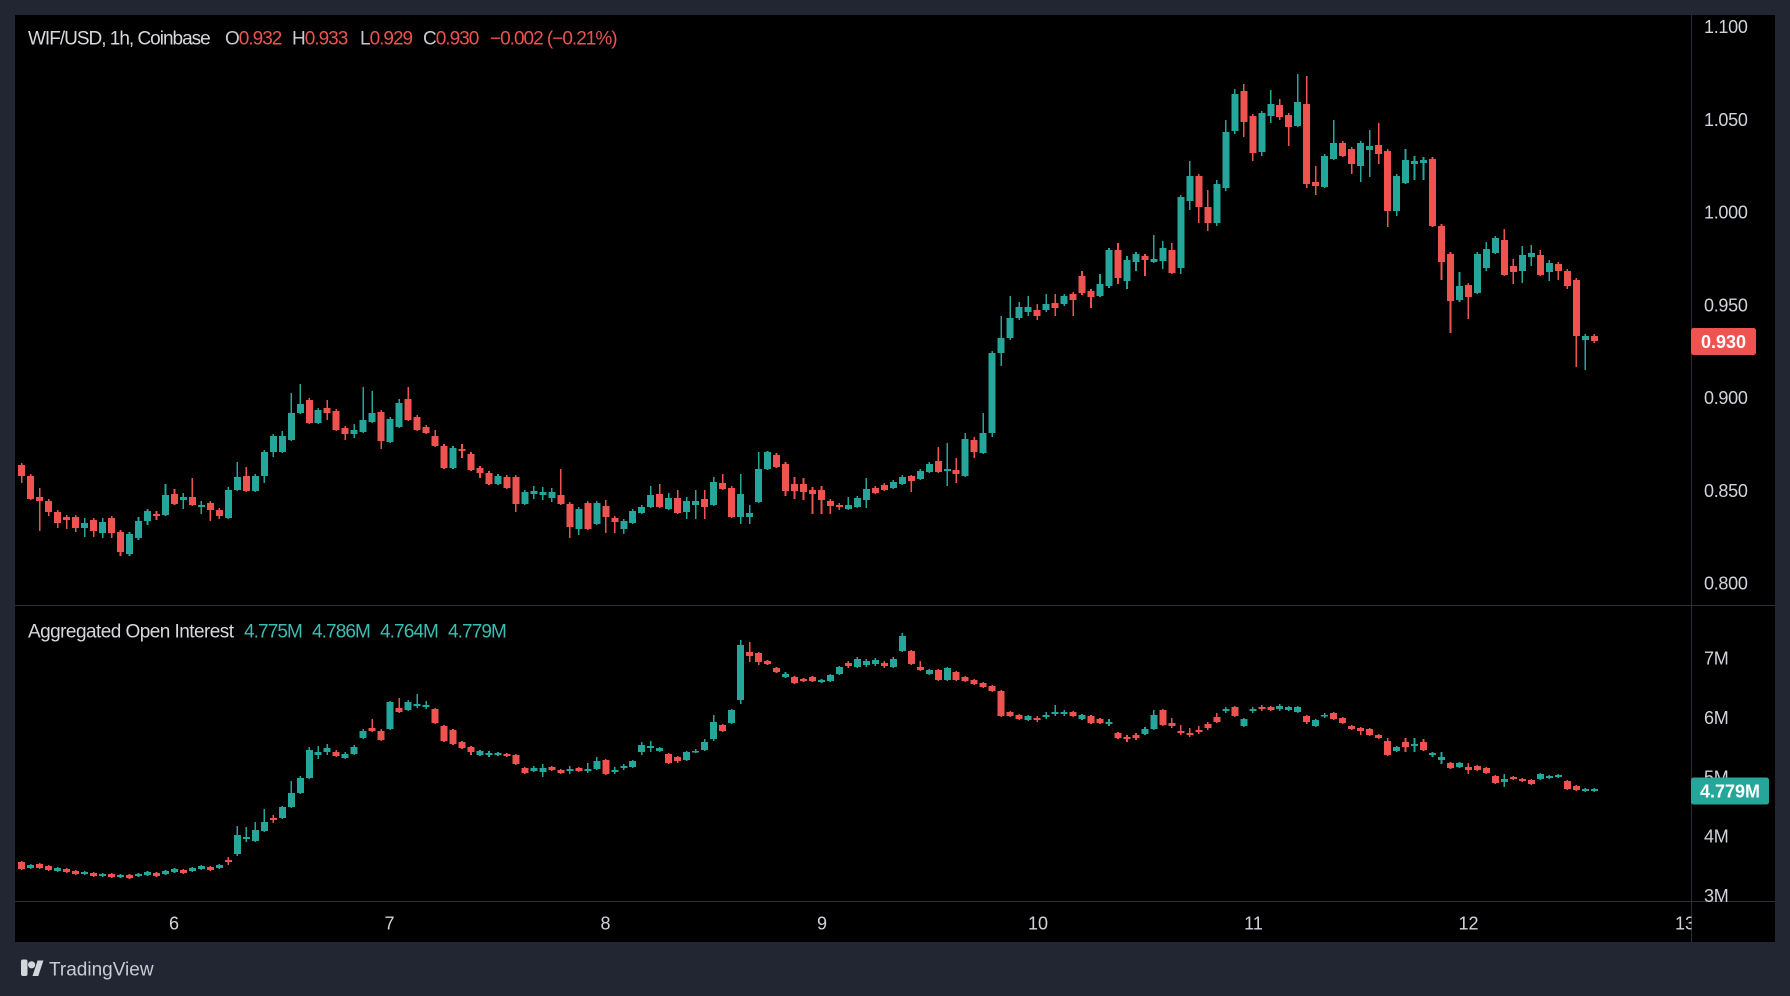 Image resolution: width=1790 pixels, height=996 pixels. I want to click on svg-text: 3M, so click(1716, 896).